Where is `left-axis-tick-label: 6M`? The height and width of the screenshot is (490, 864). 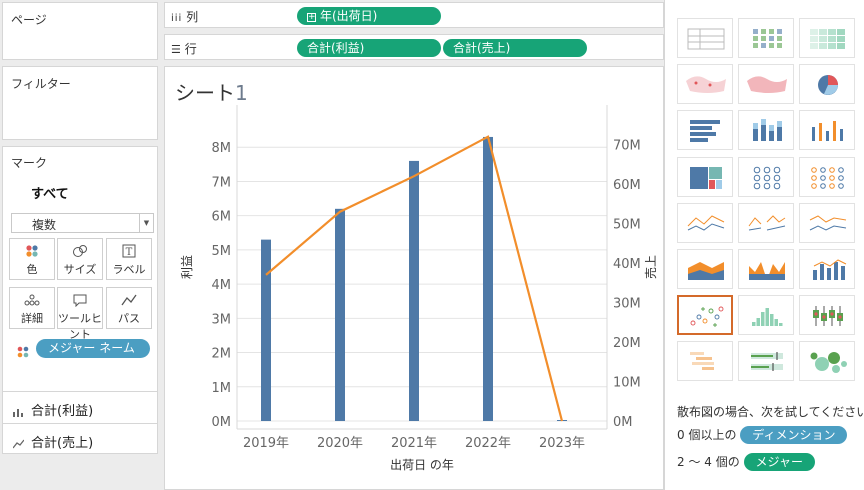 left-axis-tick-label: 6M is located at coordinates (222, 217).